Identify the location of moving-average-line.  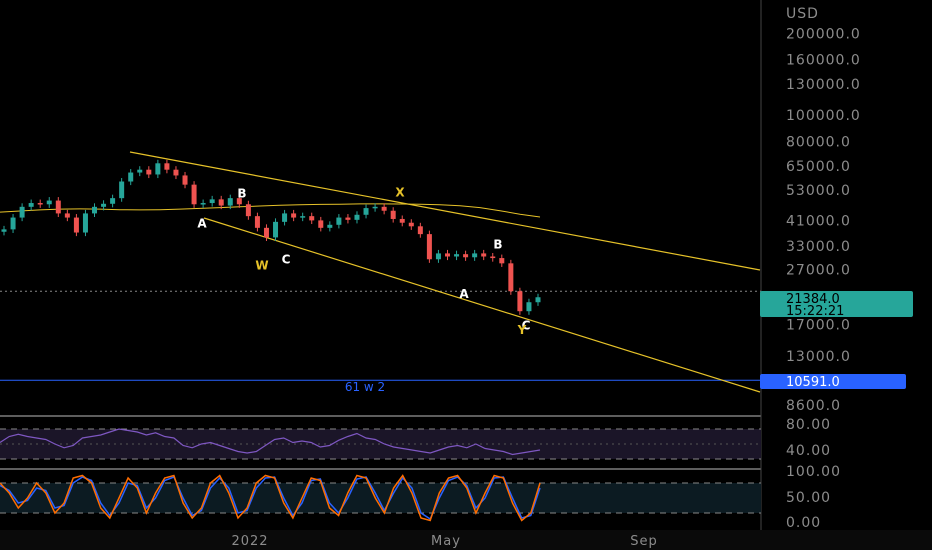
(270, 210).